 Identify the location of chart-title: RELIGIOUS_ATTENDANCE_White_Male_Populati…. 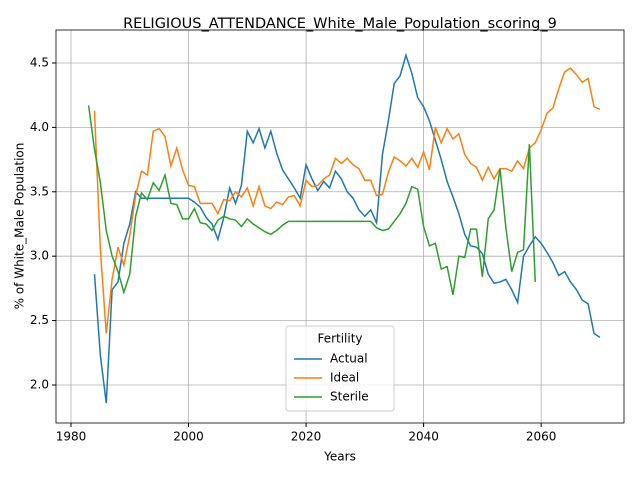
(340, 24).